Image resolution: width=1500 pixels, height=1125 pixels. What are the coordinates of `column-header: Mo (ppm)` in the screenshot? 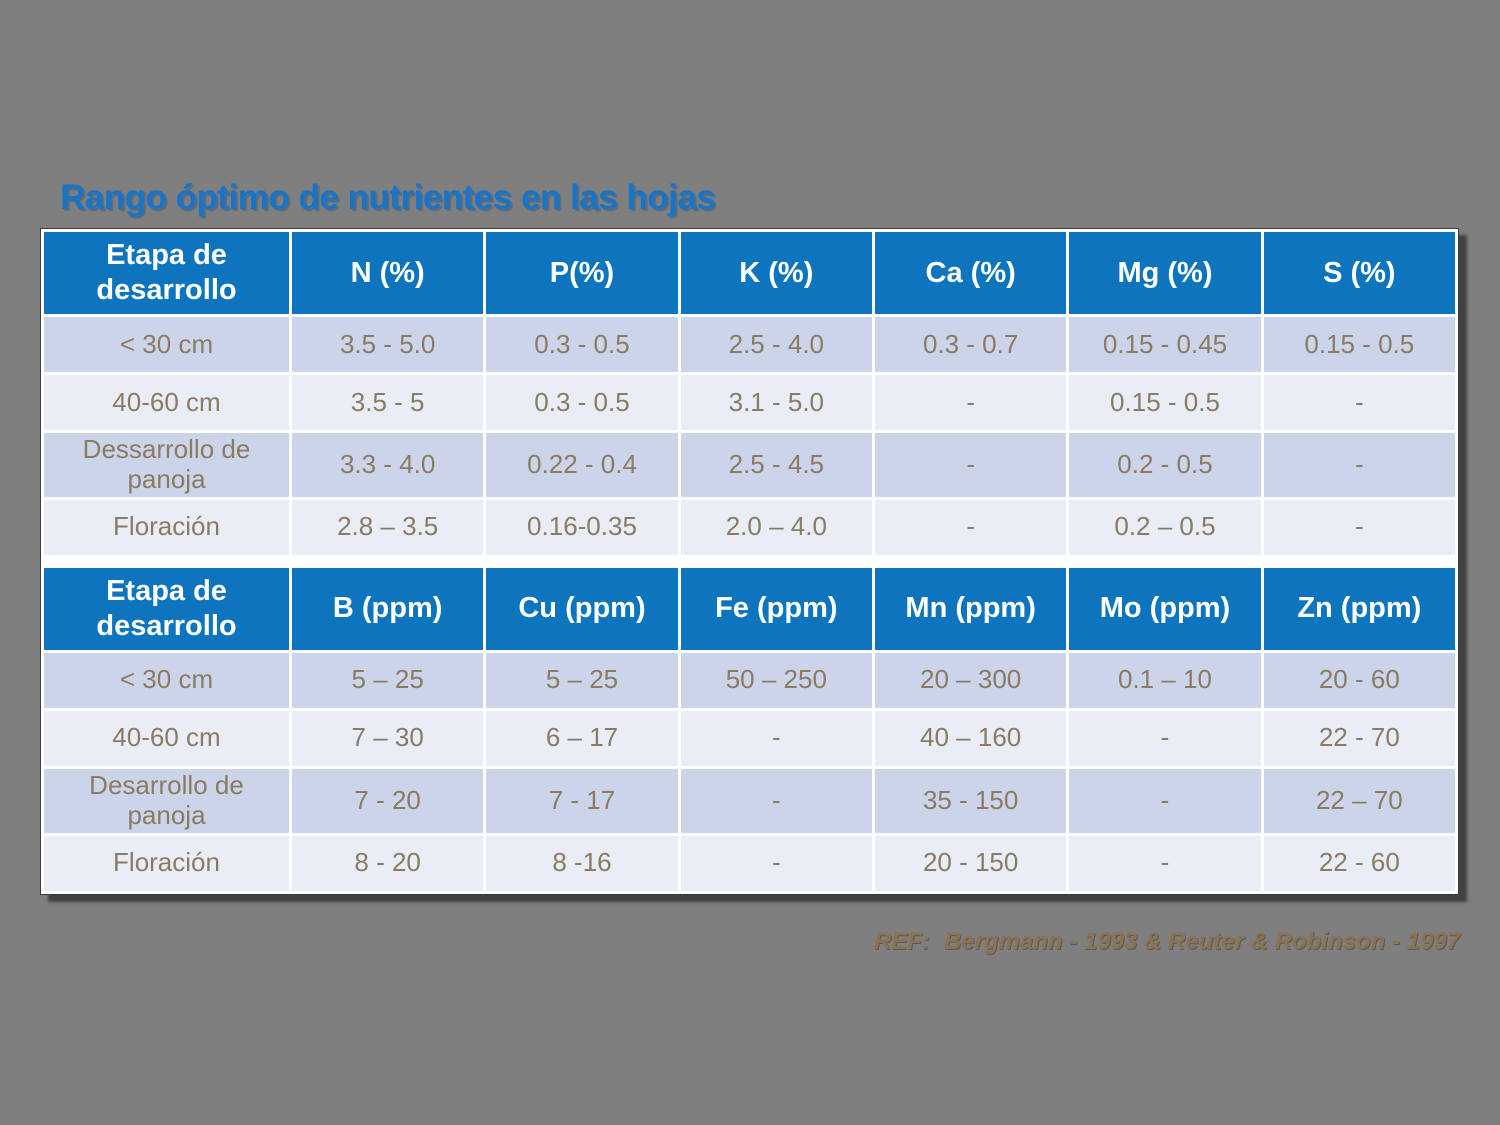 It's located at (1165, 608).